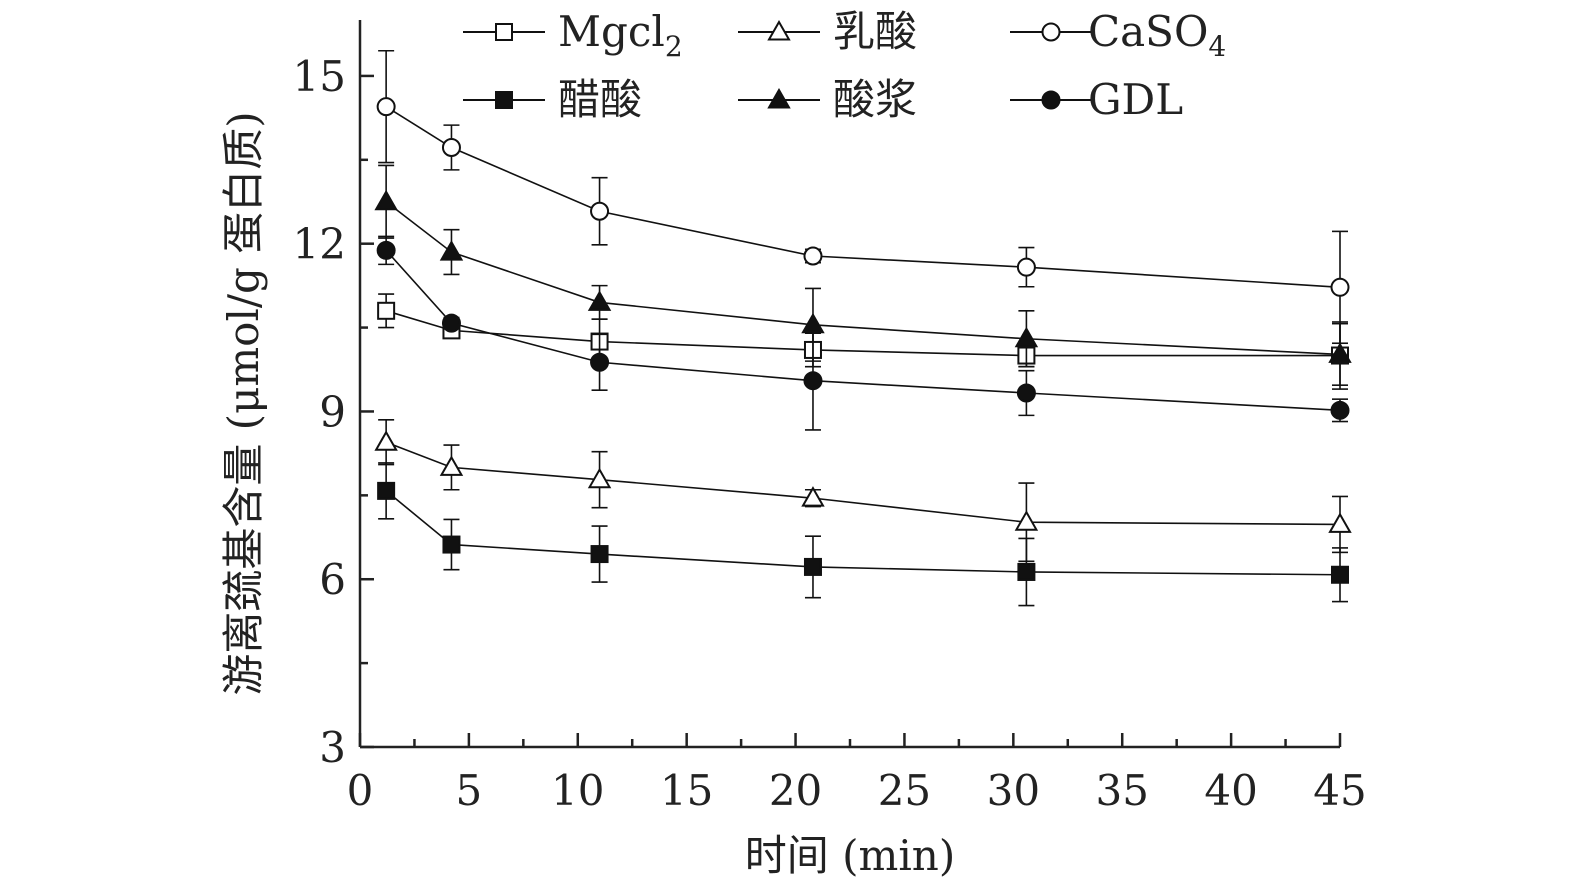 This screenshot has width=1575, height=894. I want to click on legend-entry-2: 乳酸, so click(827, 31).